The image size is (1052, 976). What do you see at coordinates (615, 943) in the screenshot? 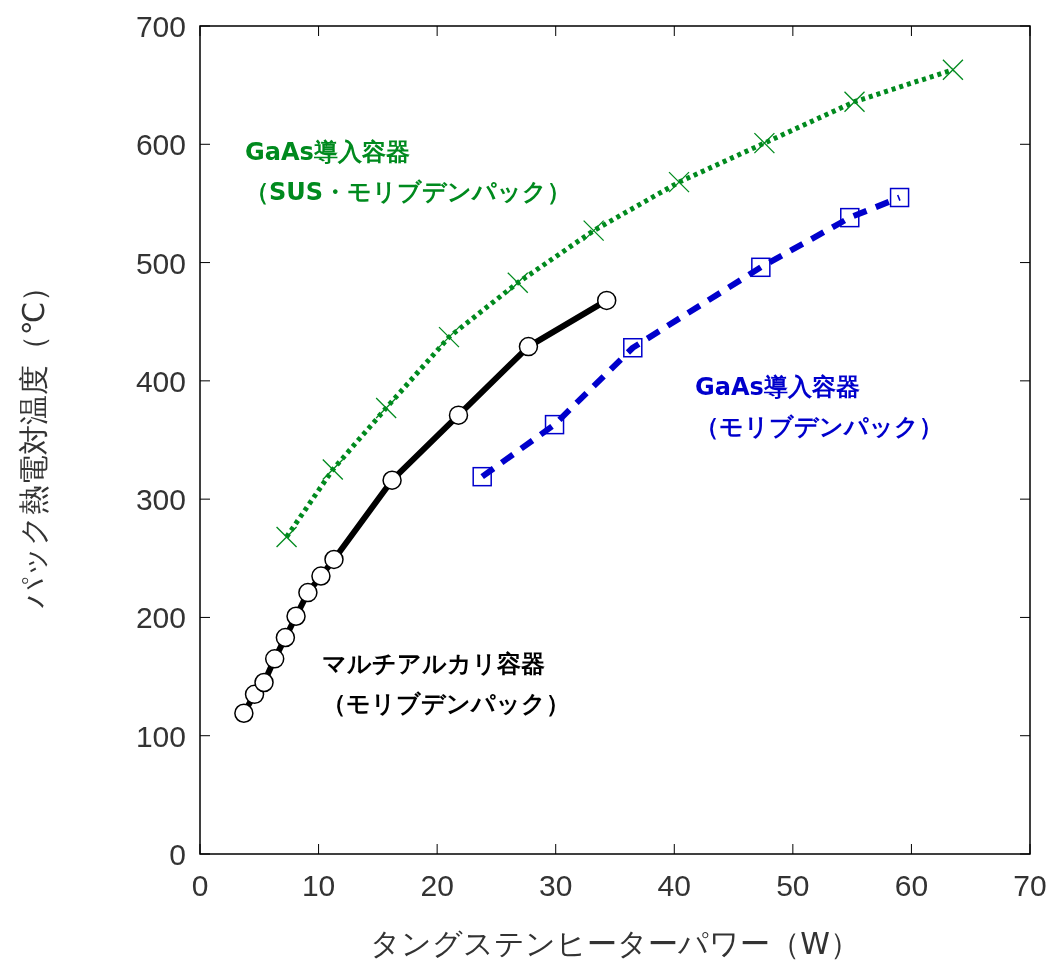
I see `x-axis-title: タングステンヒーターパワー（W）` at bounding box center [615, 943].